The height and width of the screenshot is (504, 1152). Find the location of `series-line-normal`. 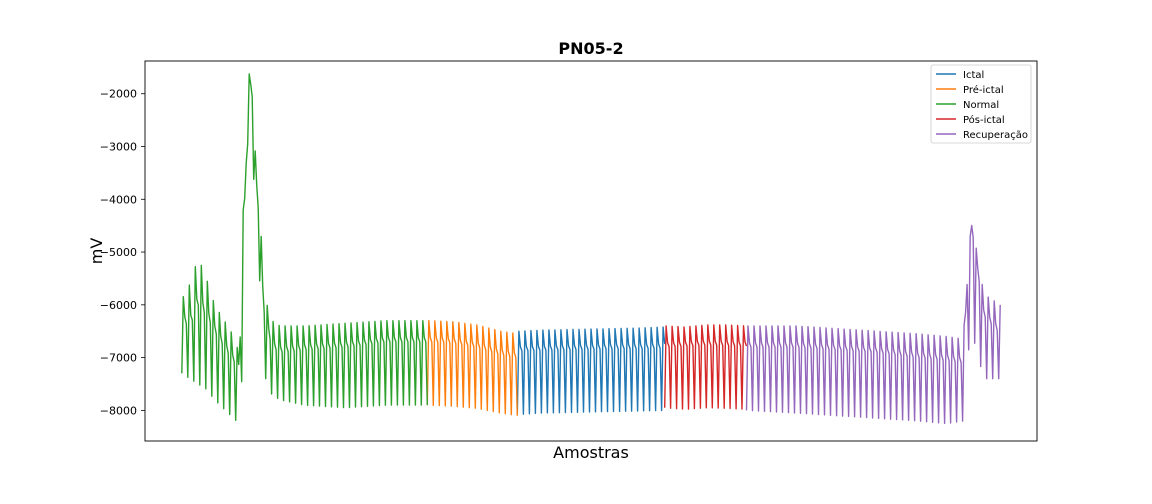

series-line-normal is located at coordinates (304, 247).